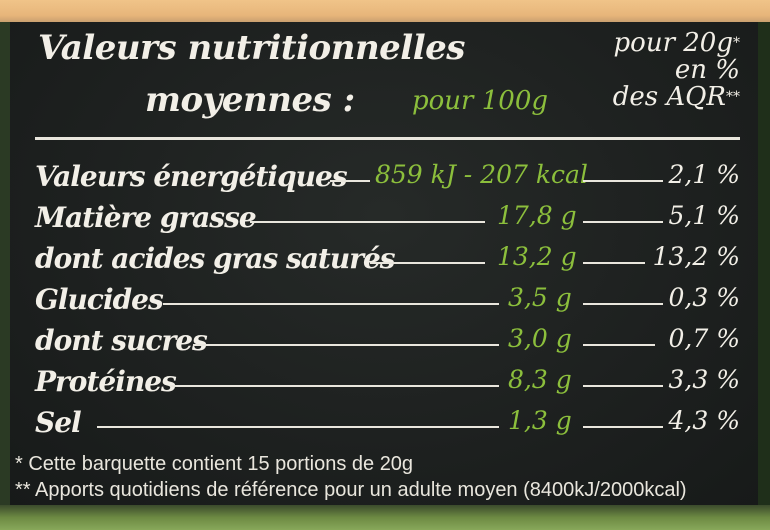  I want to click on row-value-per-100g: 13,2 g, so click(537, 256).